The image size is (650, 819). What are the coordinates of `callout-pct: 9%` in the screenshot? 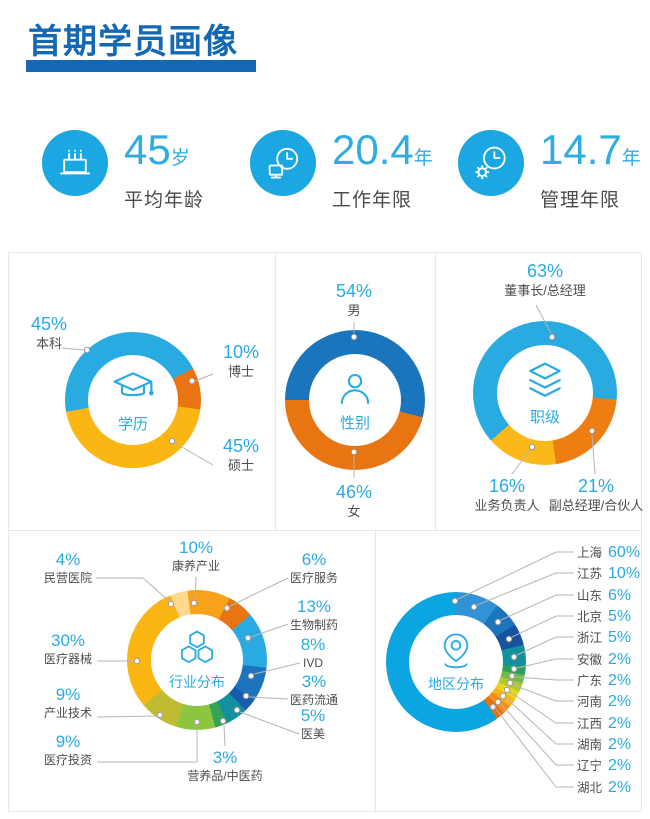 It's located at (68, 694).